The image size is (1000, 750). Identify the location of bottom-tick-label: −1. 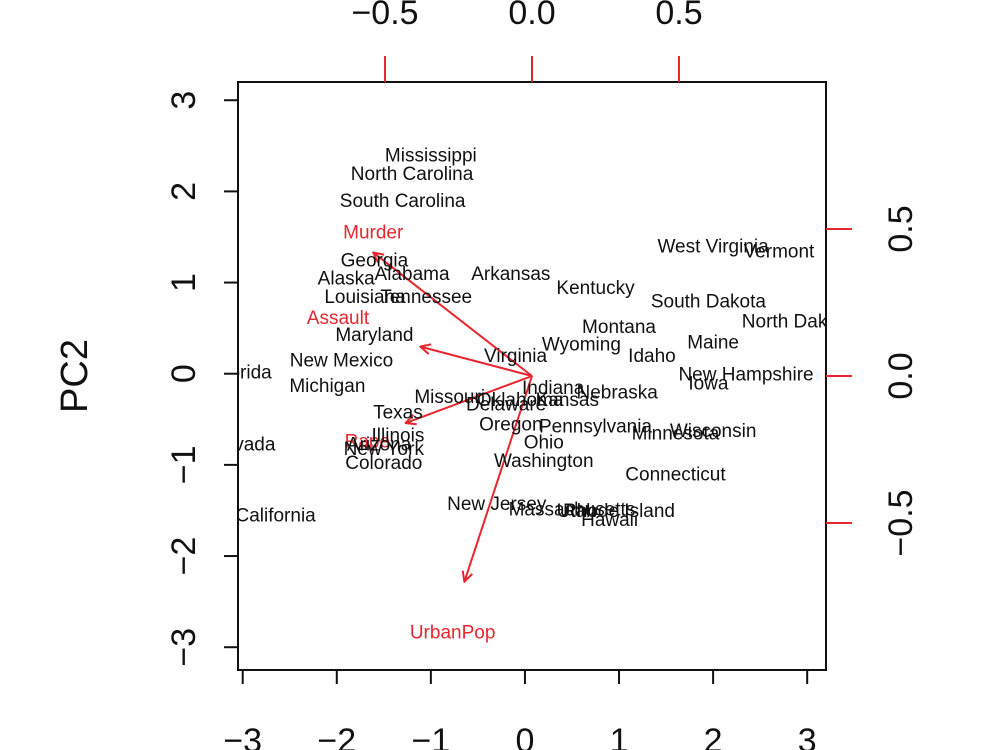
(430, 736).